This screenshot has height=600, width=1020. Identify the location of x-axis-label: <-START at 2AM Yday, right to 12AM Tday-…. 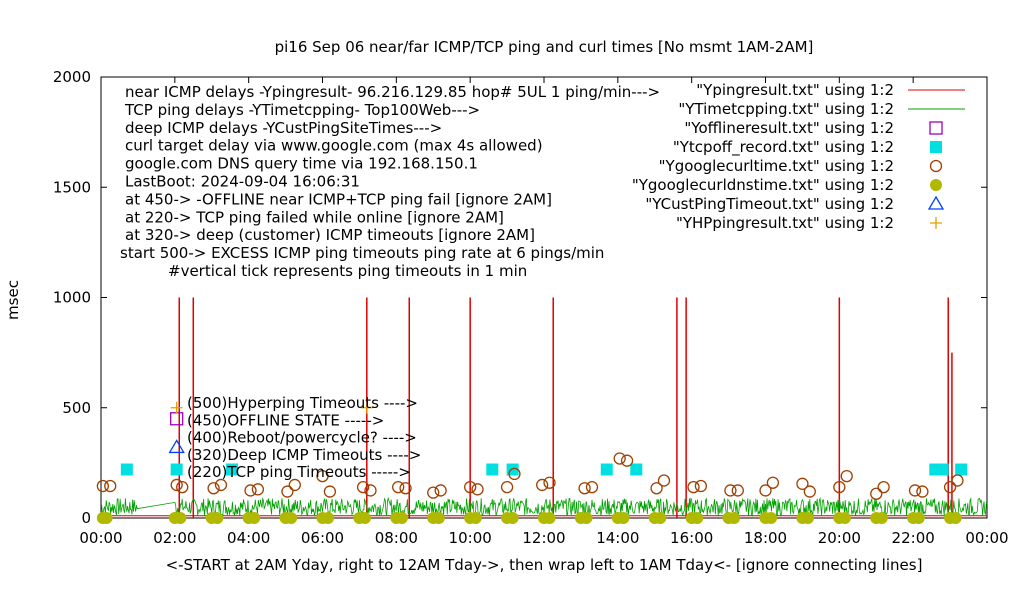
(544, 565).